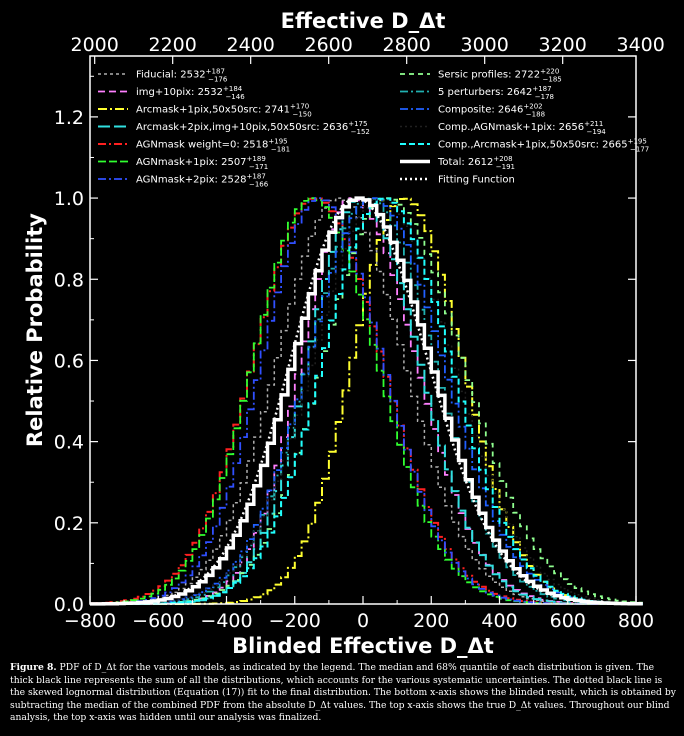  Describe the element at coordinates (431, 621) in the screenshot. I see `x-tick-label: 200` at that location.